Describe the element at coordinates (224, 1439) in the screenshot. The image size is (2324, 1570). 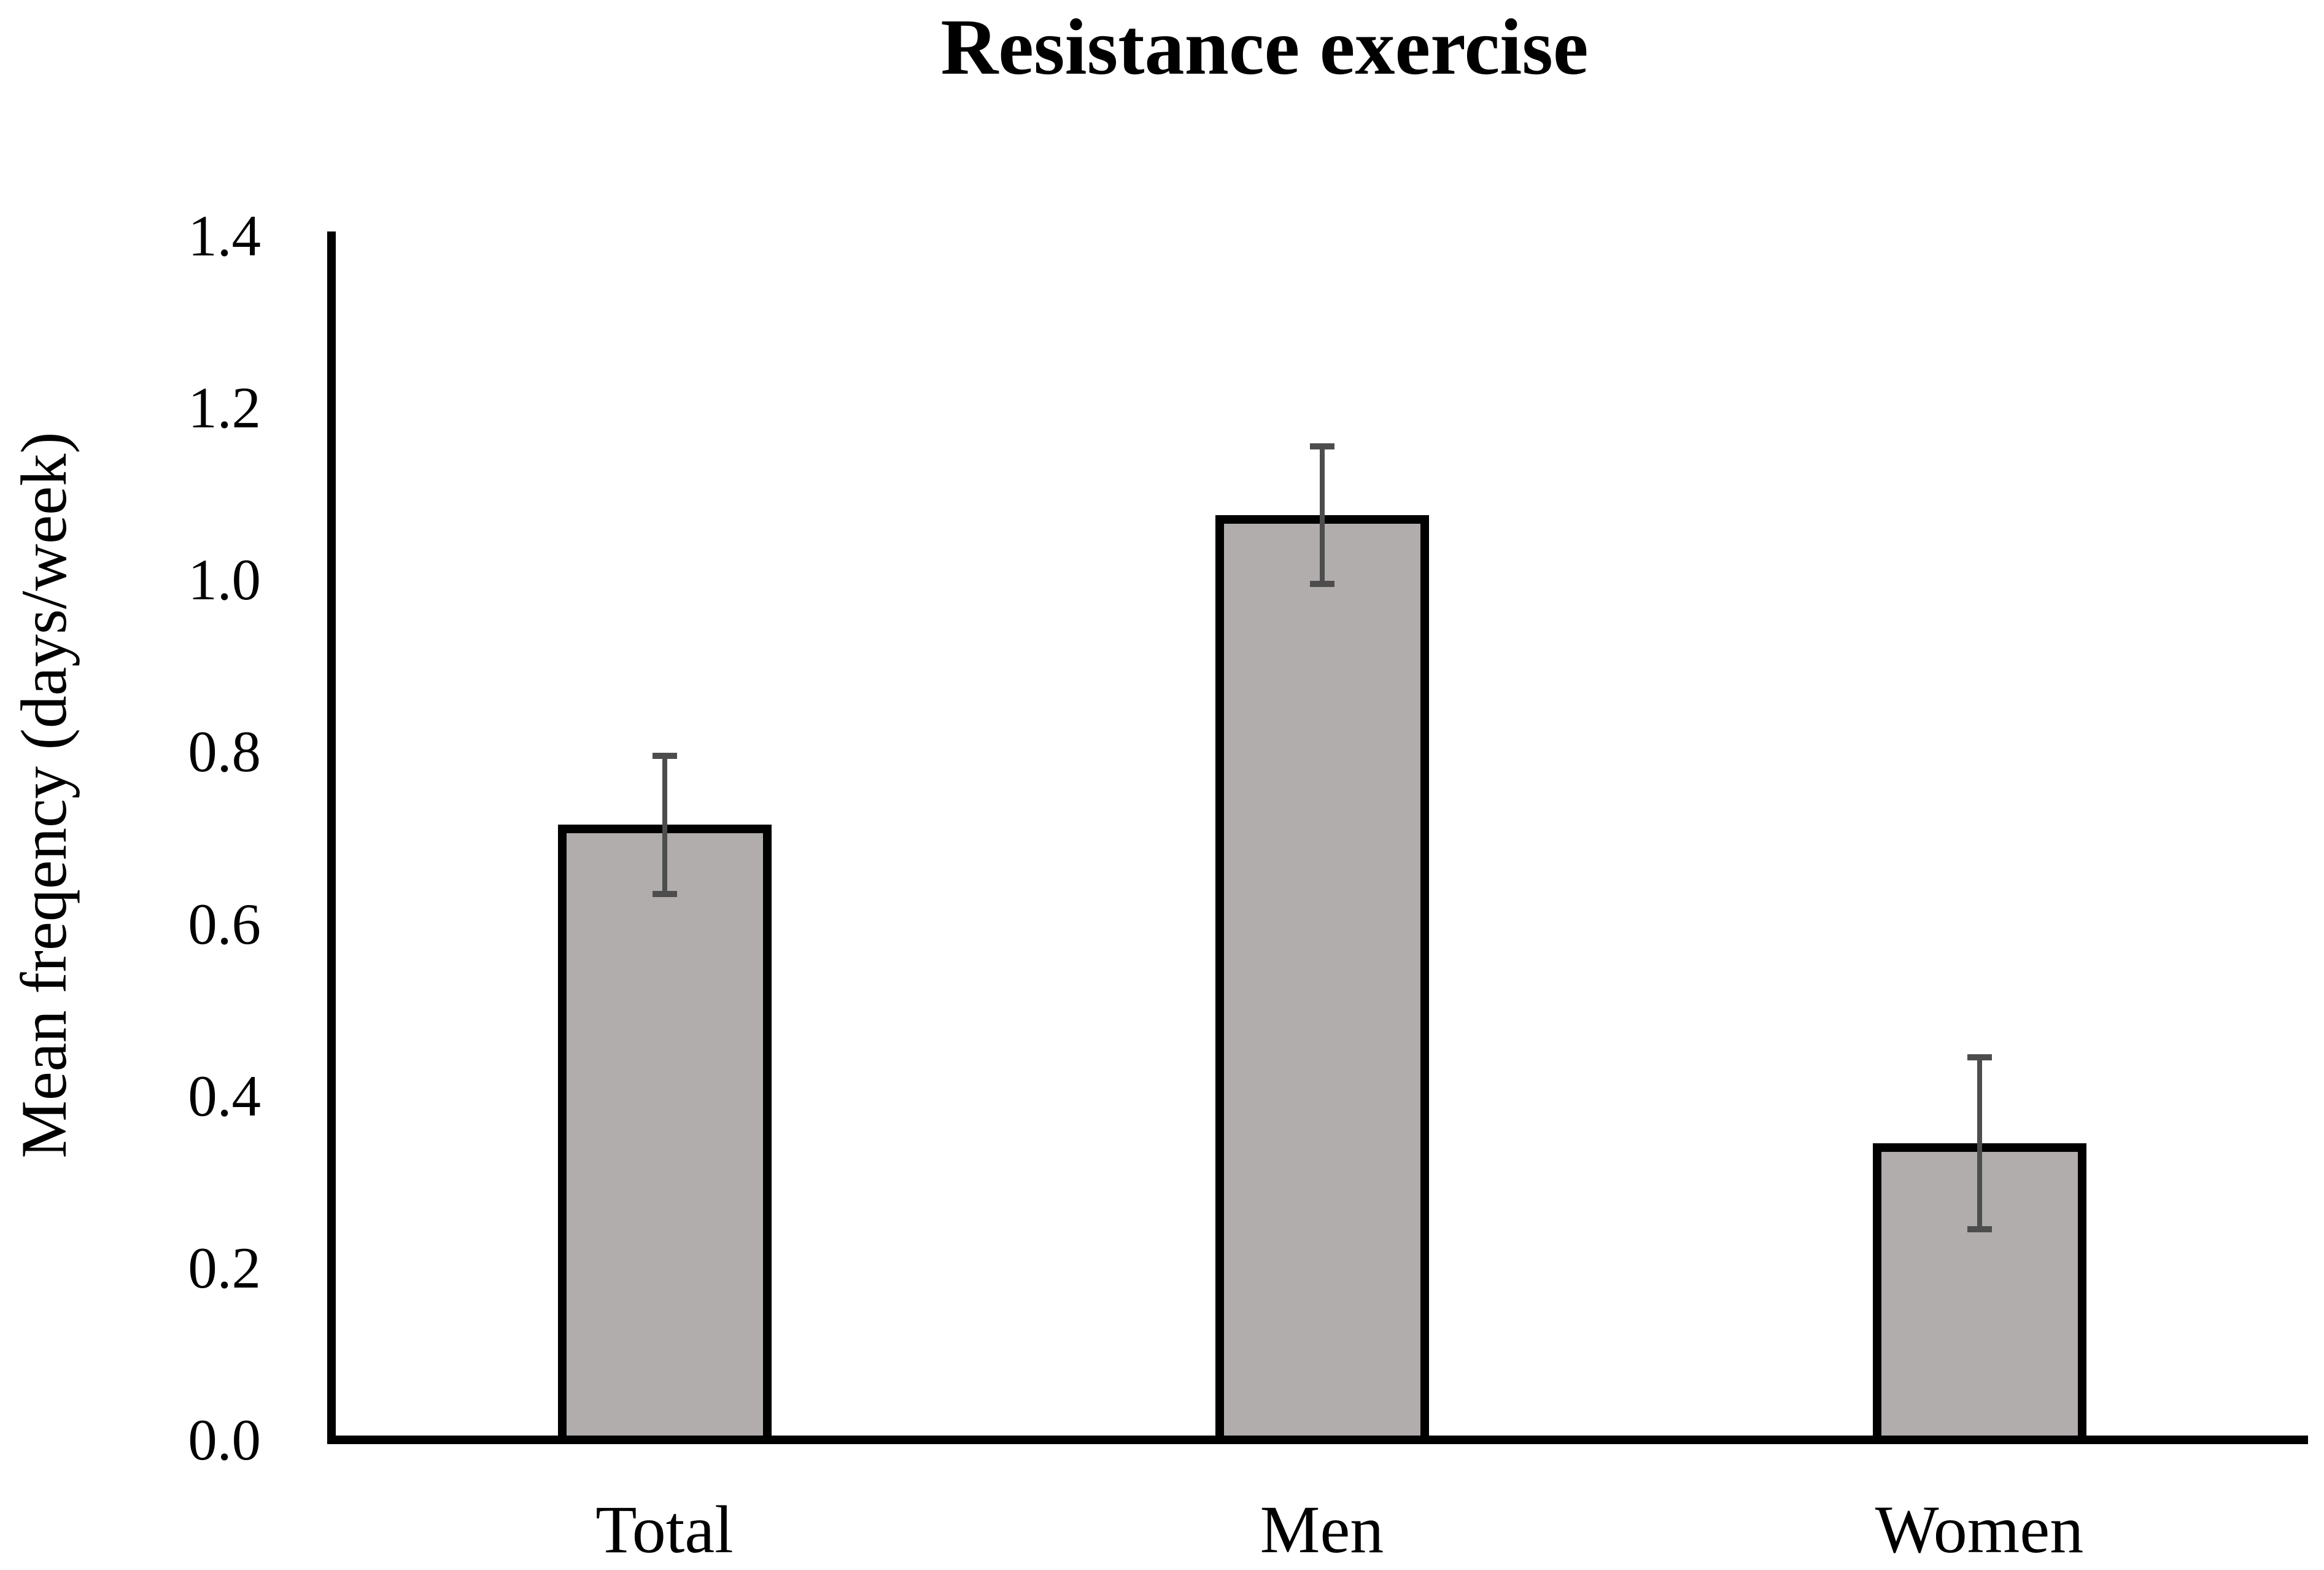
I see `y-tick-label-0.0: 0.0` at that location.